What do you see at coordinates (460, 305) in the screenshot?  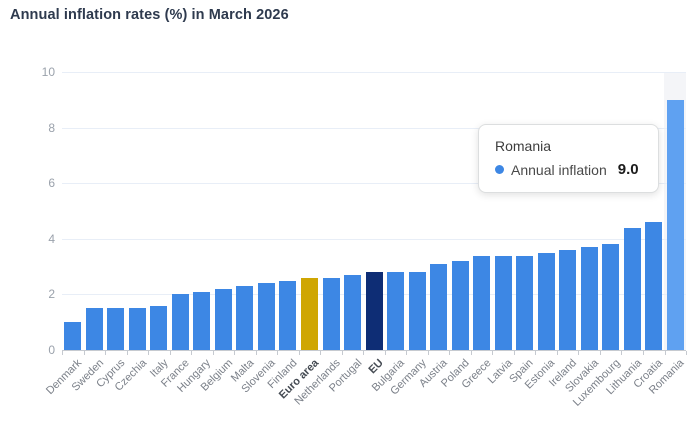 I see `bar-poland` at bounding box center [460, 305].